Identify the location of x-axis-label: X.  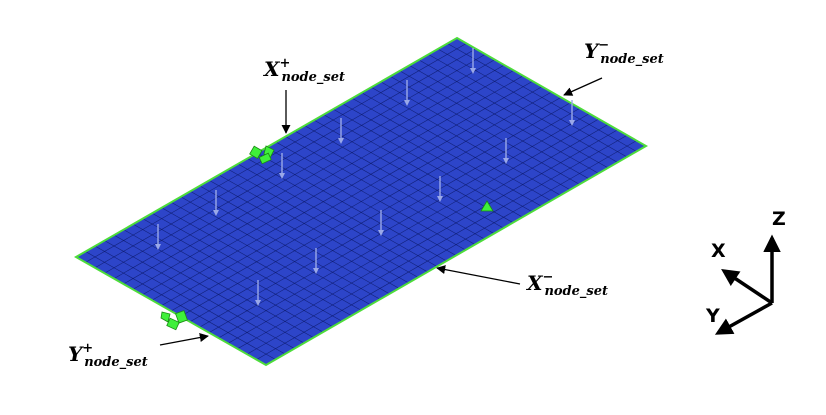
(718, 251).